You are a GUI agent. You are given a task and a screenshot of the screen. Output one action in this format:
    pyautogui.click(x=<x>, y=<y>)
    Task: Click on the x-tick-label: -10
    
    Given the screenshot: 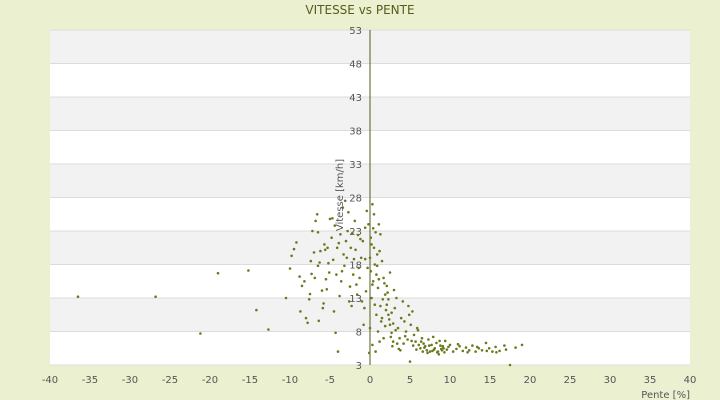 What is the action you would take?
    pyautogui.click(x=290, y=380)
    